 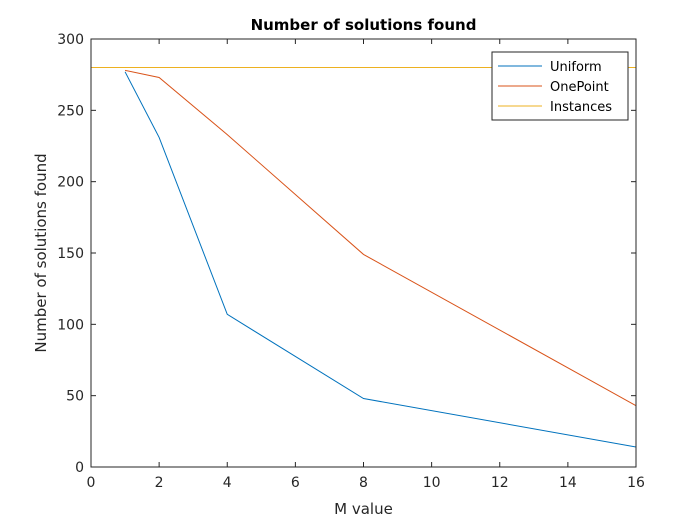 I want to click on x-tick-label: 2, so click(x=159, y=483).